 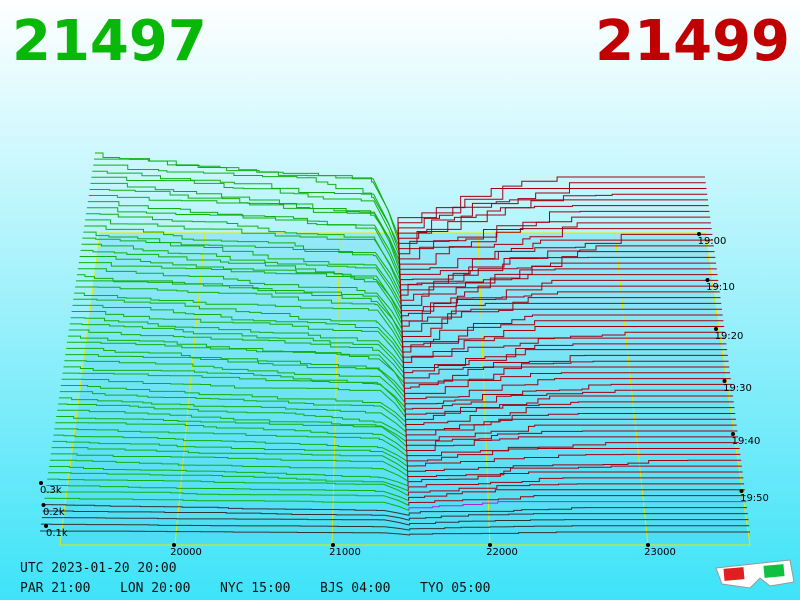 I want to click on time-label: 19:20, so click(x=729, y=336).